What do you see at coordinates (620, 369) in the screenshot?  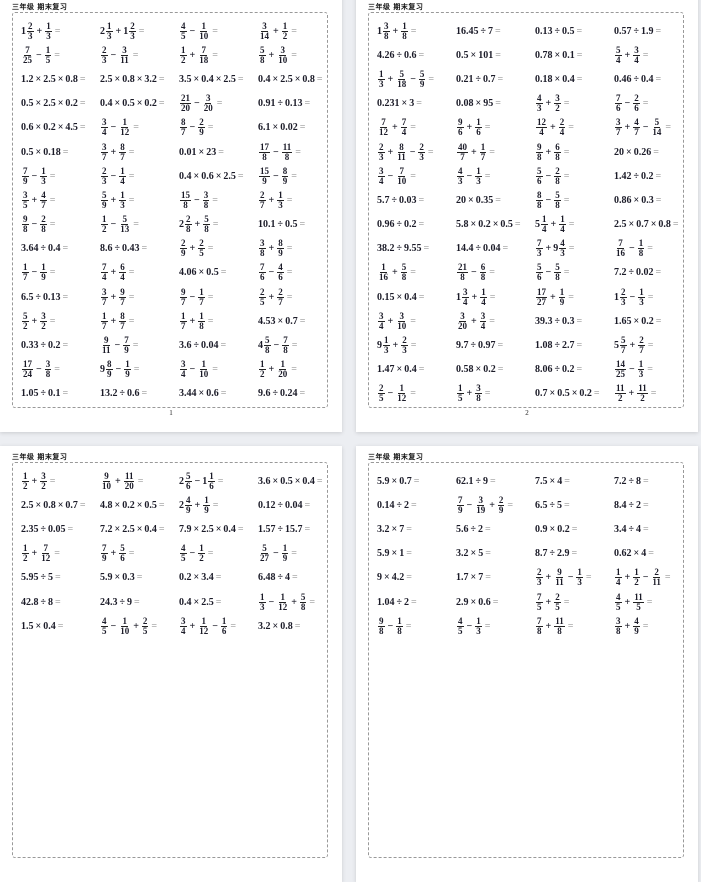 I see `fraction: 14 25` at bounding box center [620, 369].